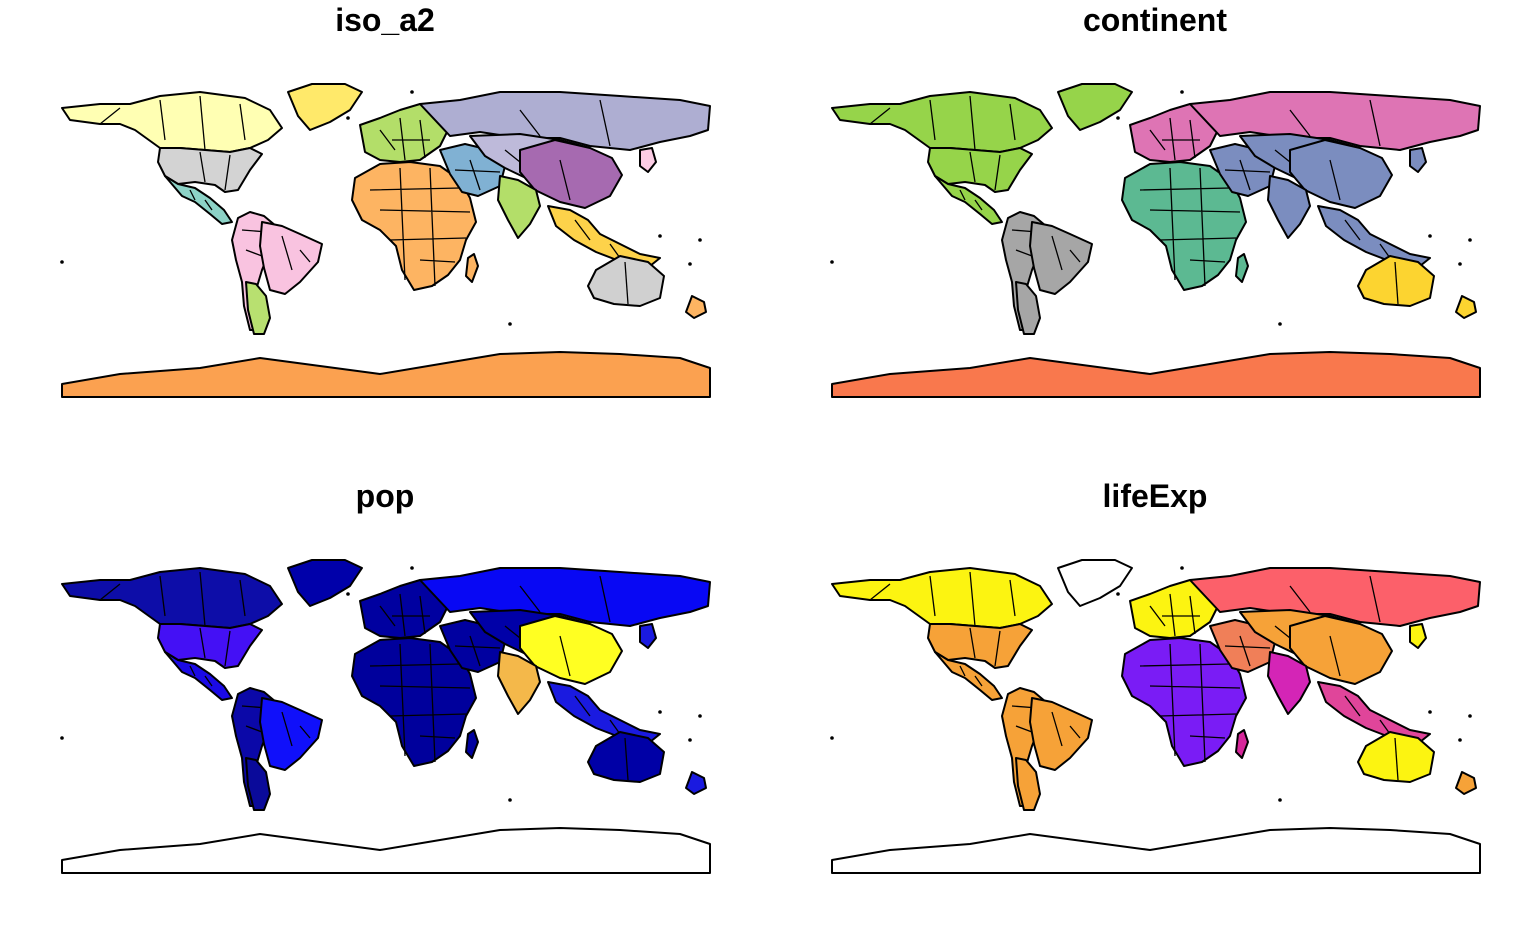  What do you see at coordinates (1155, 496) in the screenshot?
I see `map-title: lifeExp` at bounding box center [1155, 496].